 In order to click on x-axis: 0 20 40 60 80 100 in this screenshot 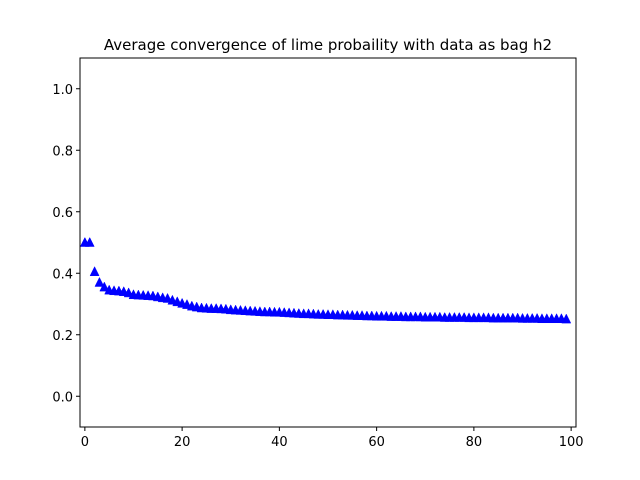, I will do `click(332, 438)`.